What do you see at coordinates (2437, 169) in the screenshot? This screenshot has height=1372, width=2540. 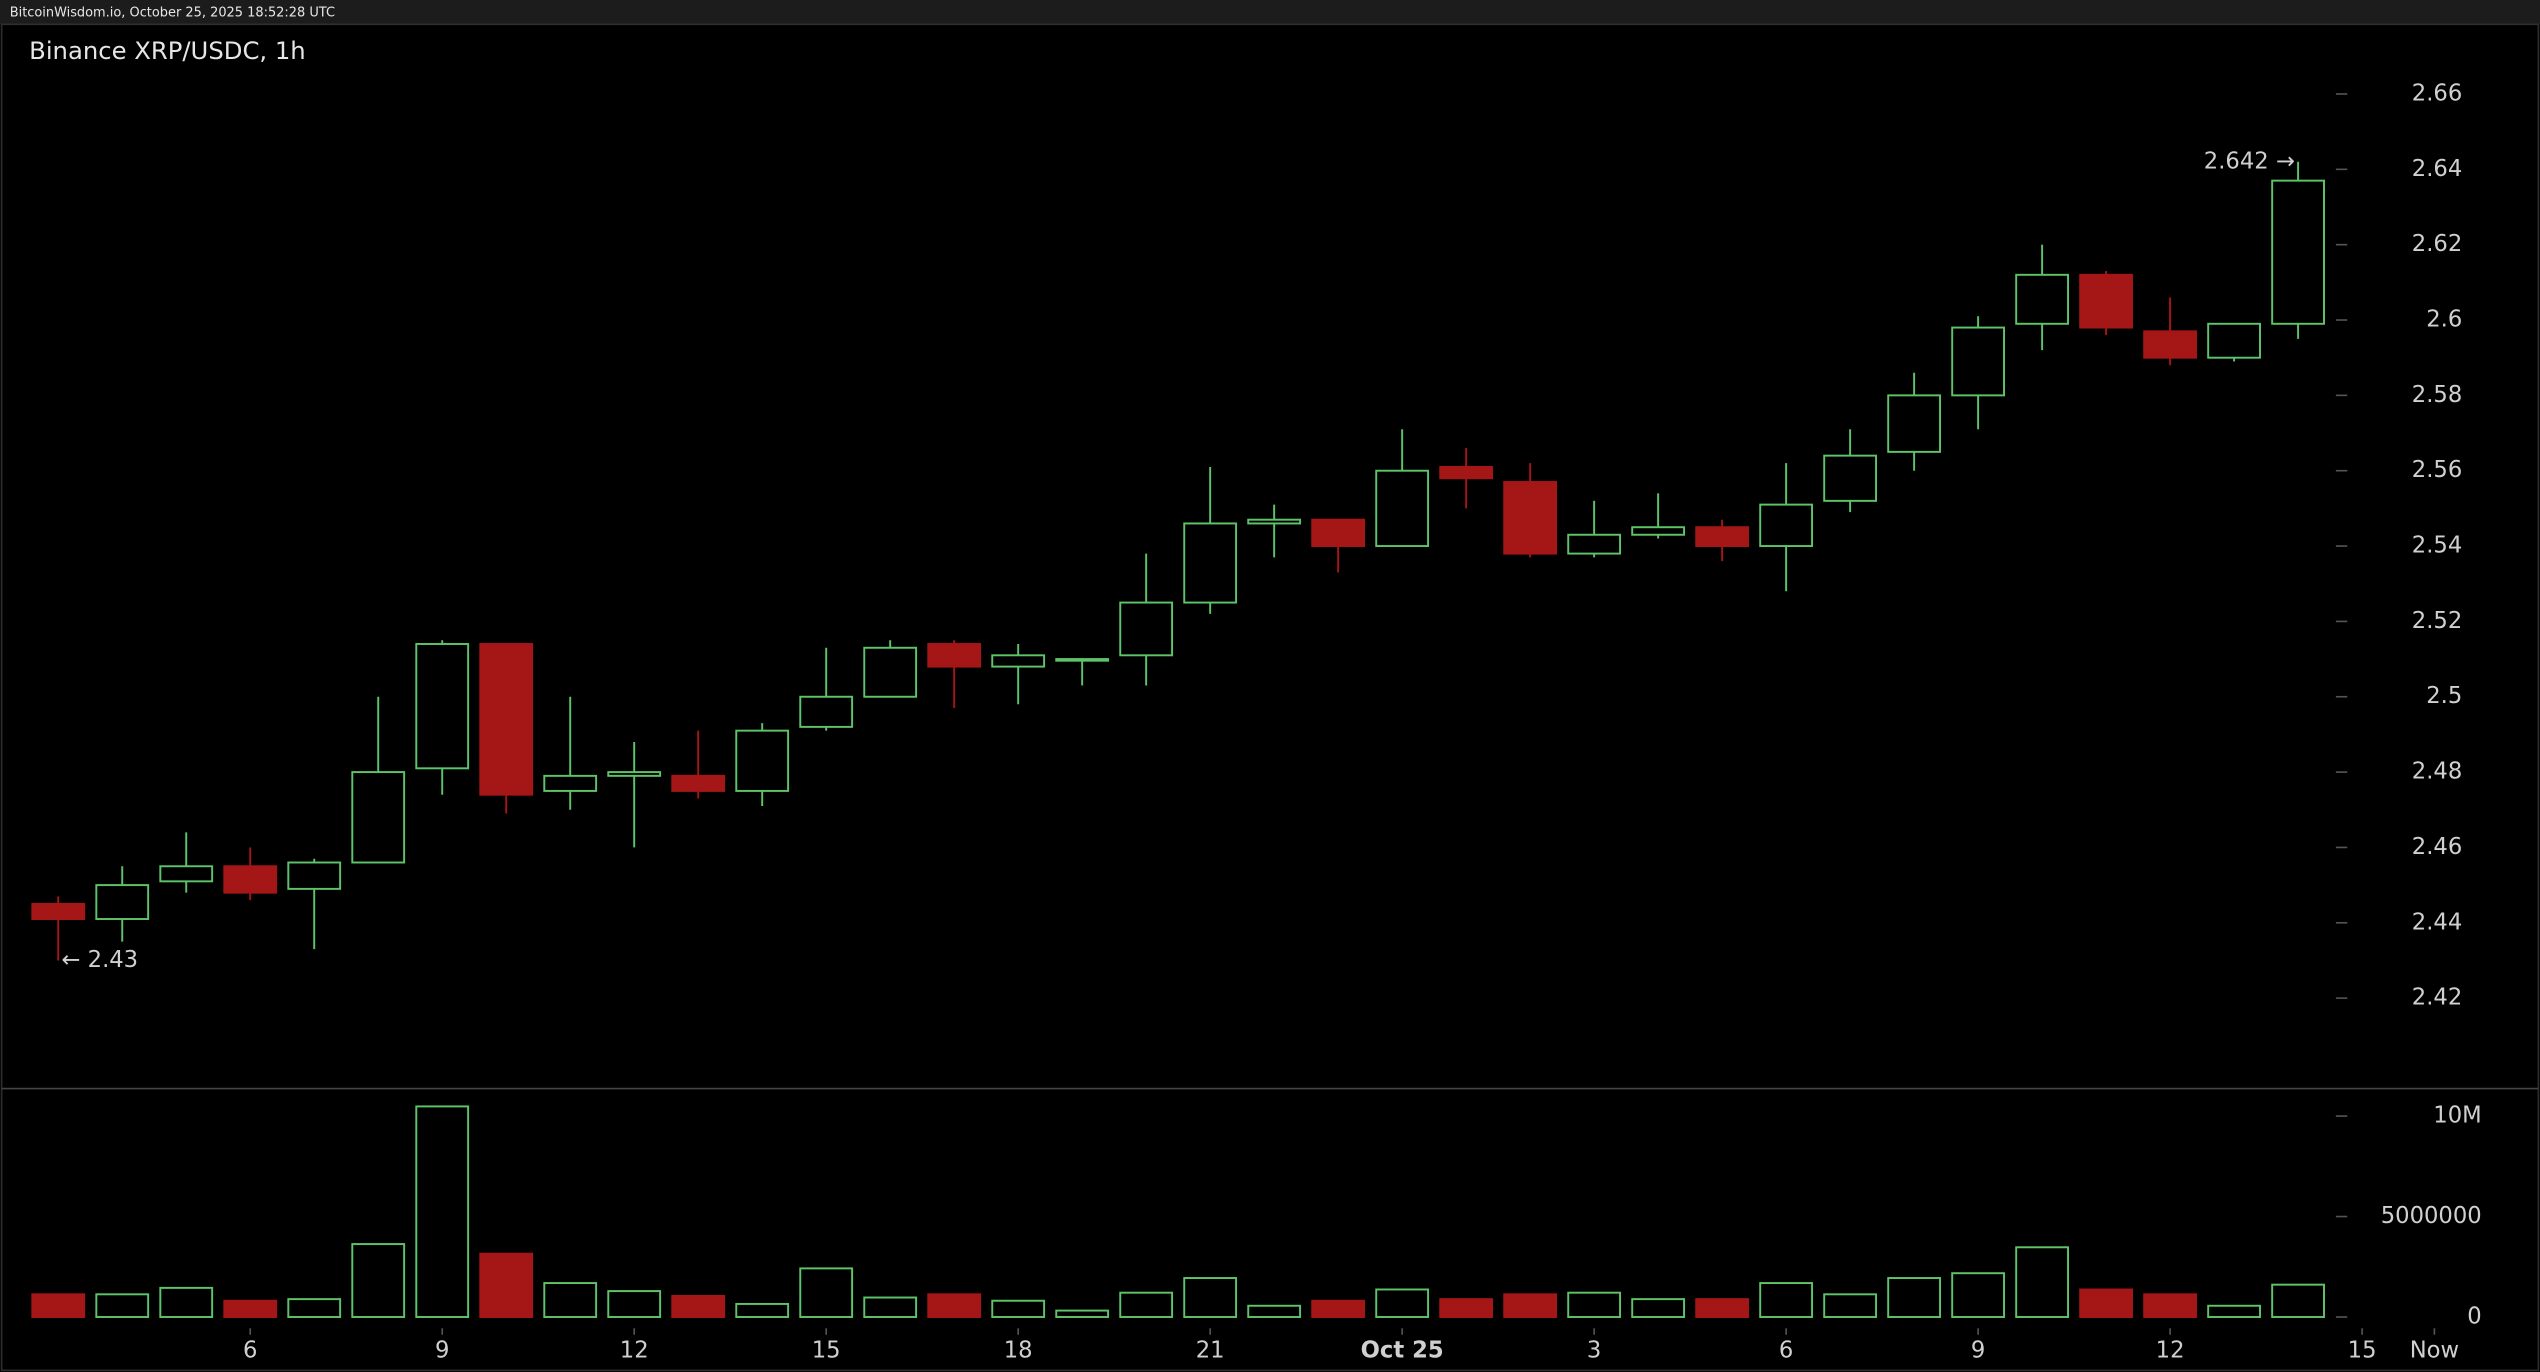 I see `y-tick-label: 2.64` at bounding box center [2437, 169].